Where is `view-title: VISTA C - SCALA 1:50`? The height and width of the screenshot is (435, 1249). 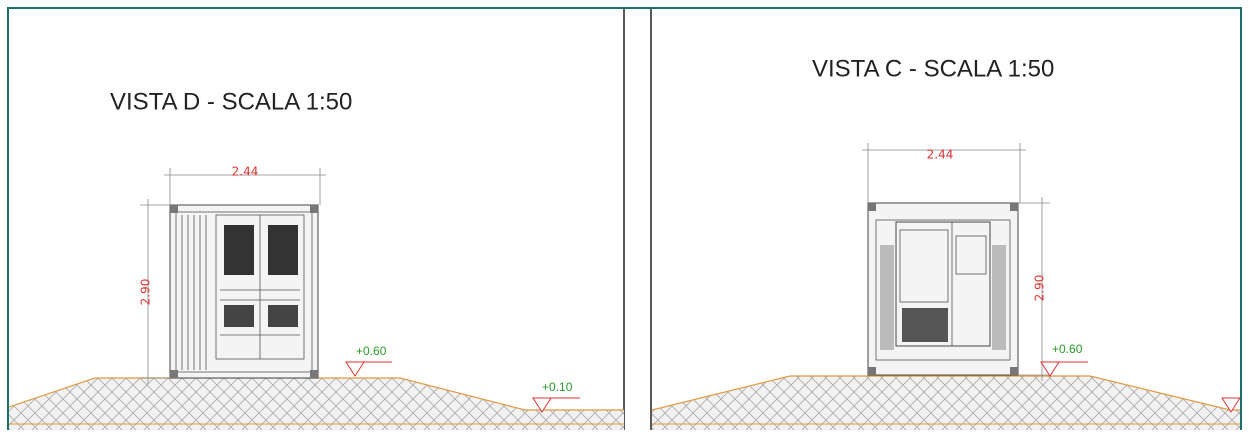
view-title: VISTA C - SCALA 1:50 is located at coordinates (933, 68).